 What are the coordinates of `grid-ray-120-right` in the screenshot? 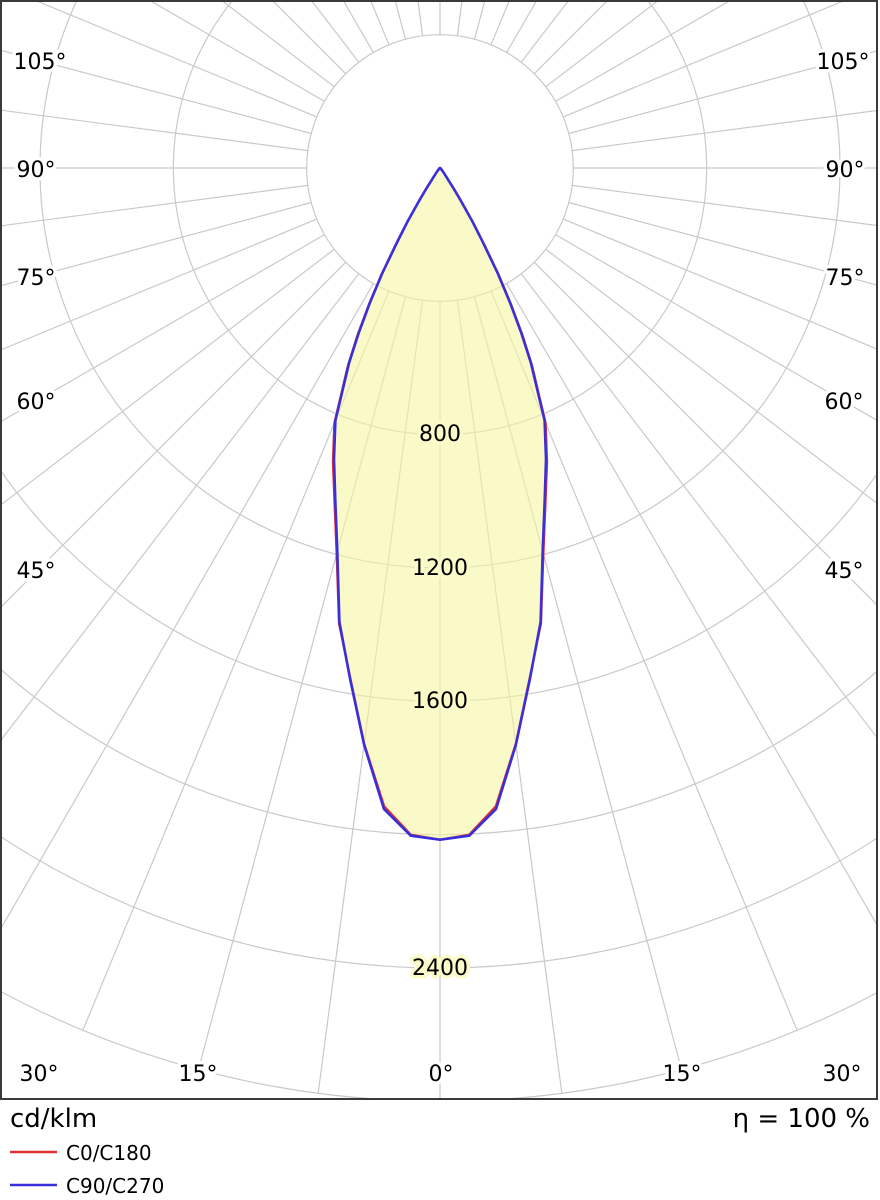 It's located at (644, 51).